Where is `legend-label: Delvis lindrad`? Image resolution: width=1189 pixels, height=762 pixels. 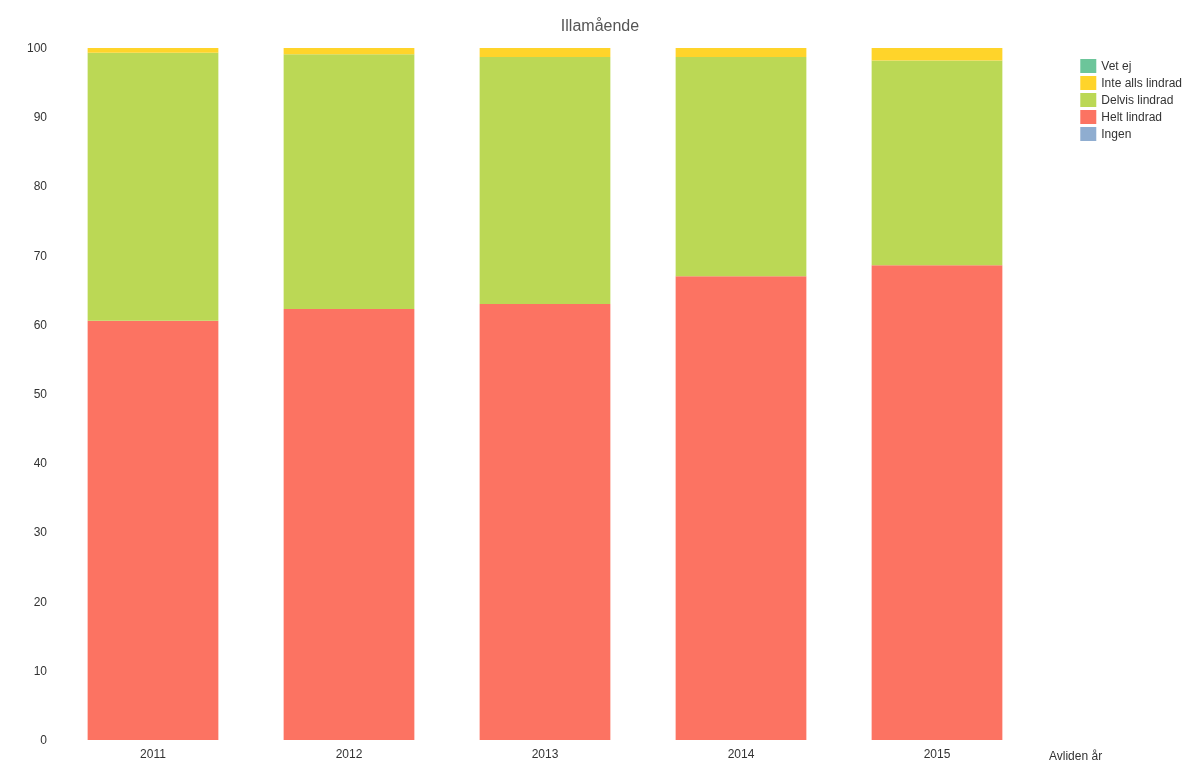
legend-label: Delvis lindrad is located at coordinates (1137, 100).